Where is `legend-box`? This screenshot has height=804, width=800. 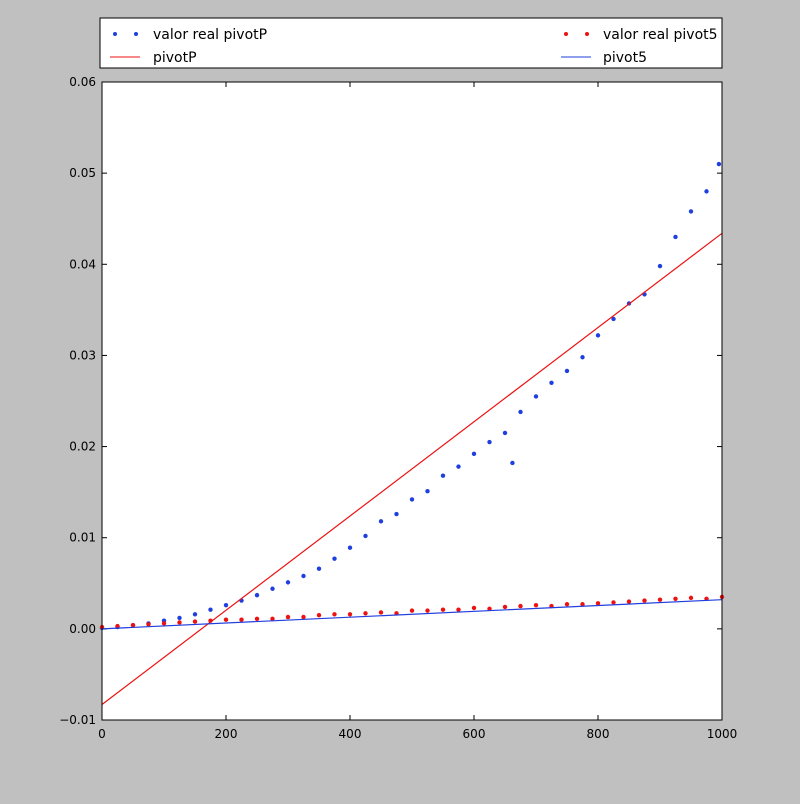 legend-box is located at coordinates (411, 43).